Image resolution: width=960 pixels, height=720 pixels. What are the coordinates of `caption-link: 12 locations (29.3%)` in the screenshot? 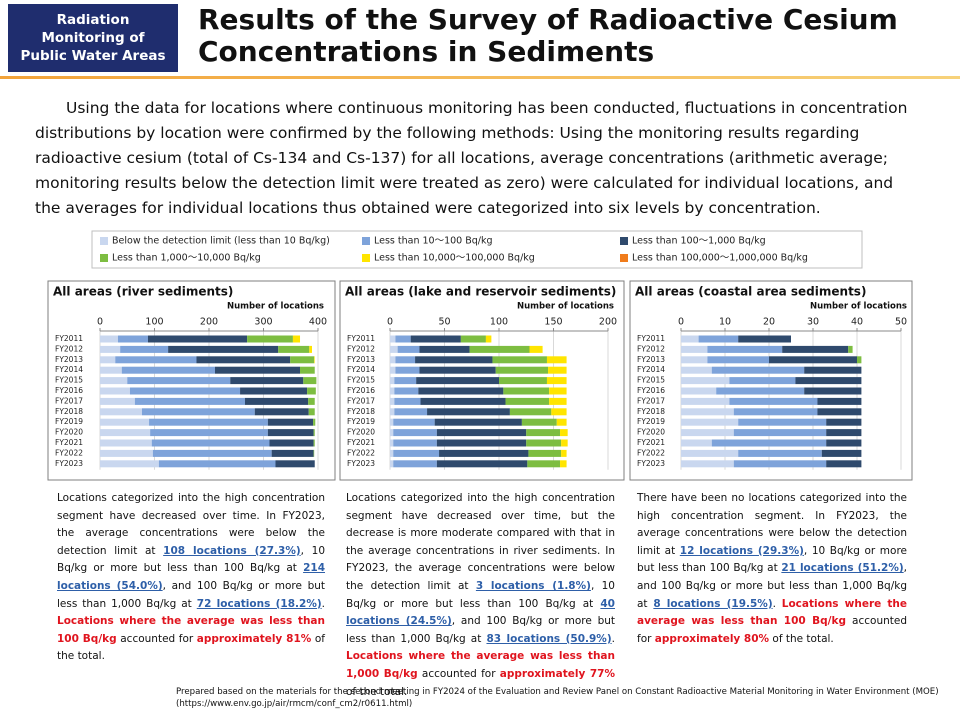 It's located at (741, 550).